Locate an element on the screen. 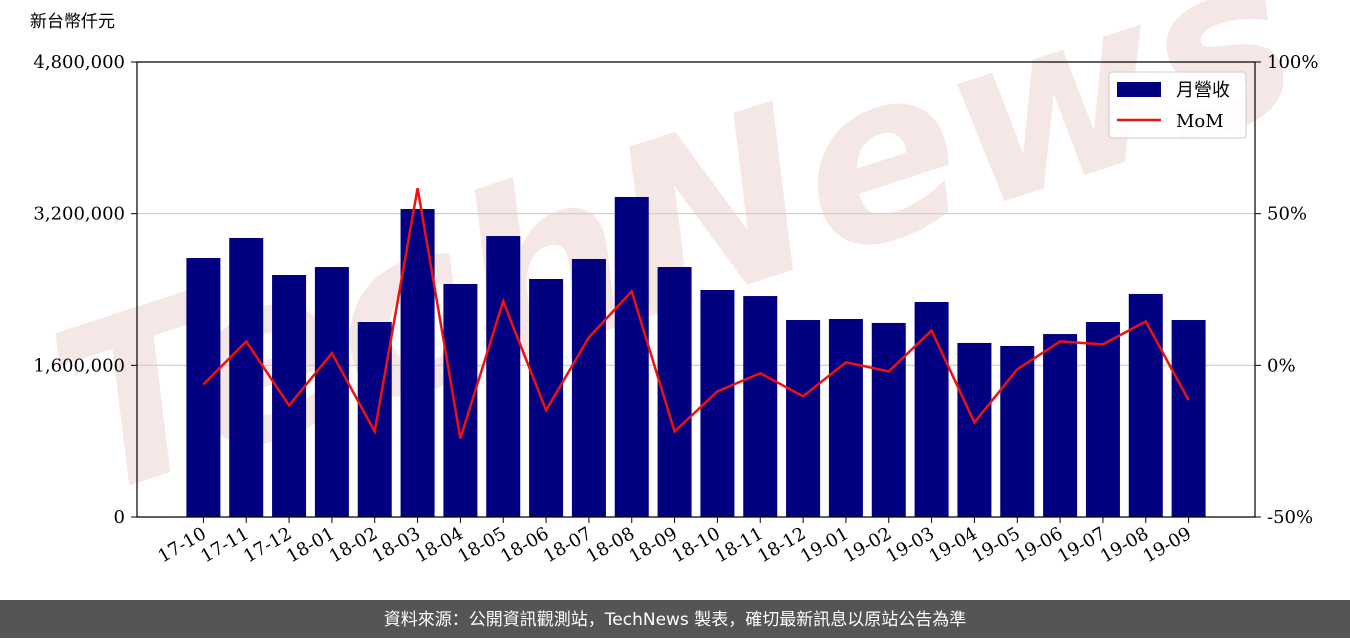 The image size is (1350, 642). x-tick-label: 18-08 is located at coordinates (610, 545).